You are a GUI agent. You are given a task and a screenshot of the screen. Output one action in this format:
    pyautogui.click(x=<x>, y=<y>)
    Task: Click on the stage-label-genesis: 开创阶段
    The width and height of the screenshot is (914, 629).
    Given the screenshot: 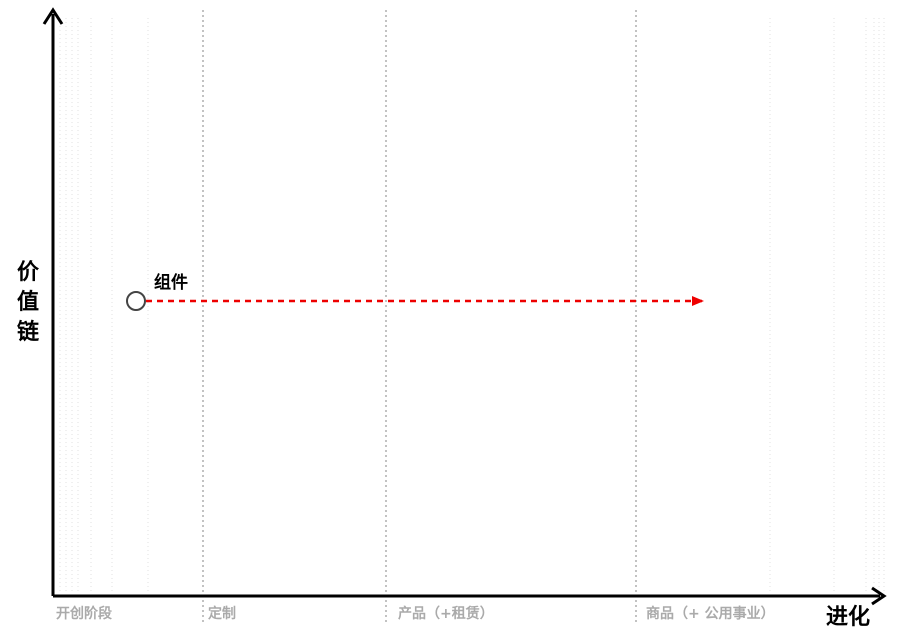 What is the action you would take?
    pyautogui.click(x=84, y=613)
    